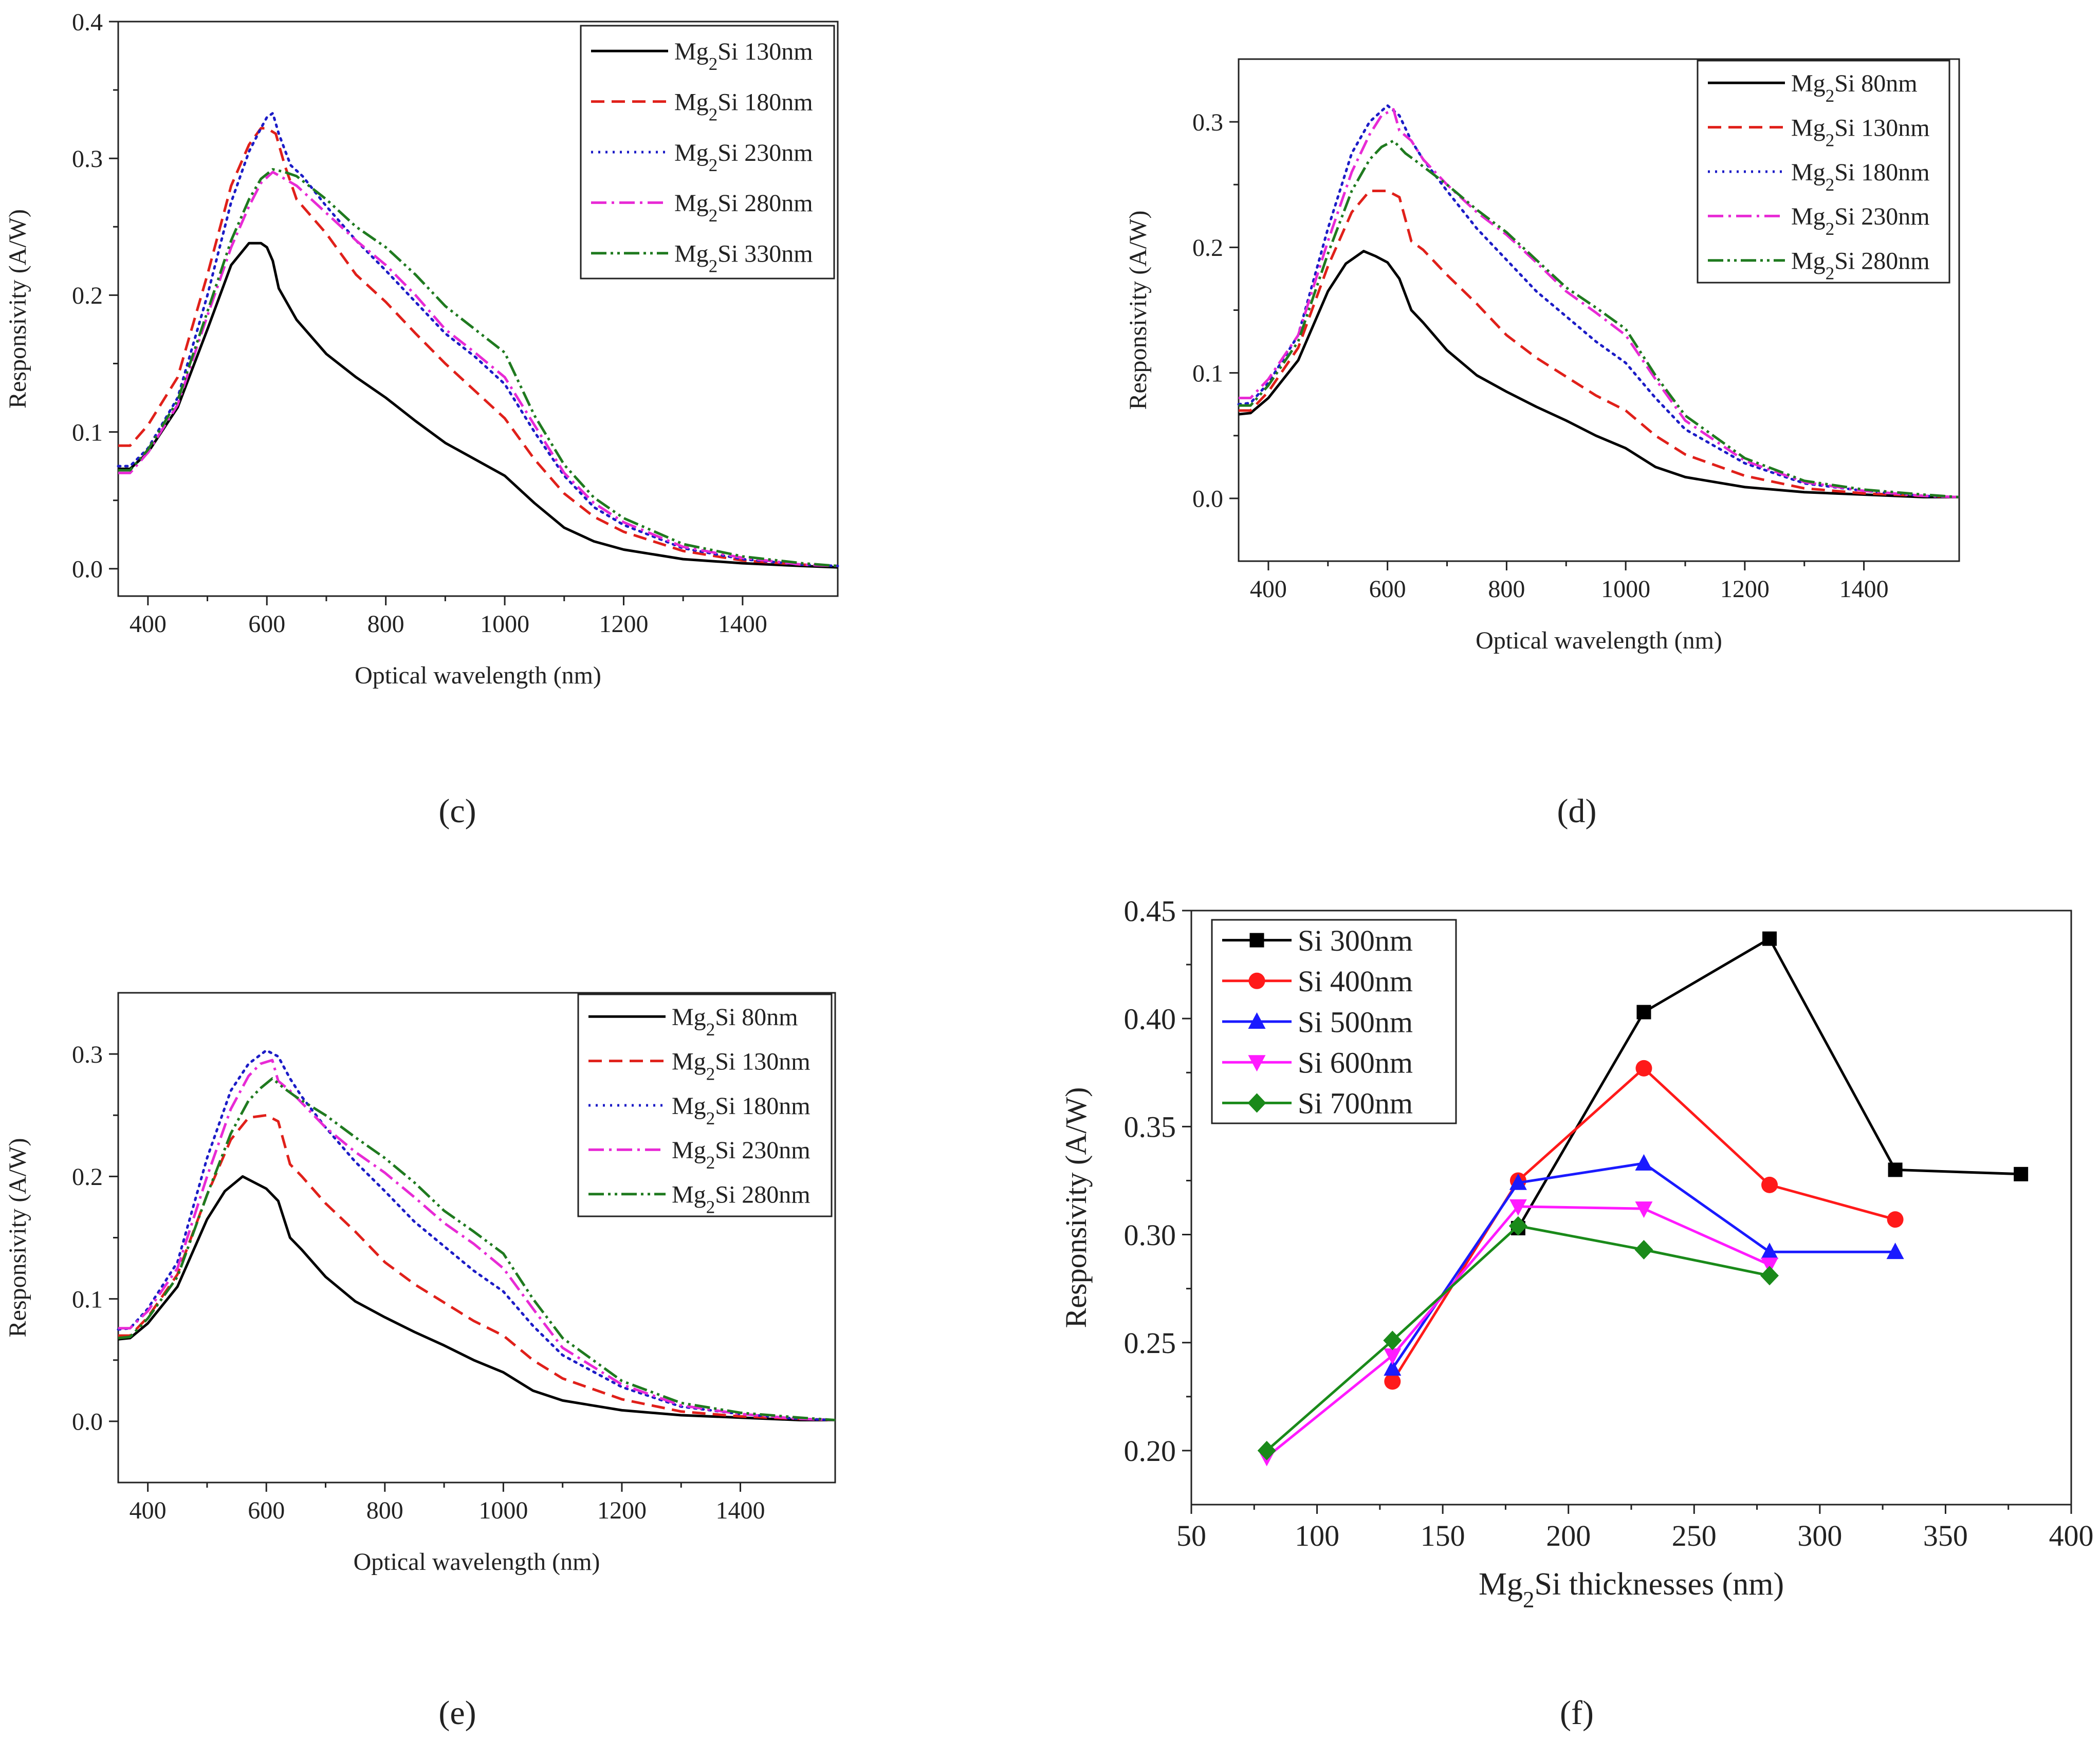 This screenshot has height=1741, width=2100. What do you see at coordinates (1150, 1235) in the screenshot?
I see `y-tick-label: 0.30` at bounding box center [1150, 1235].